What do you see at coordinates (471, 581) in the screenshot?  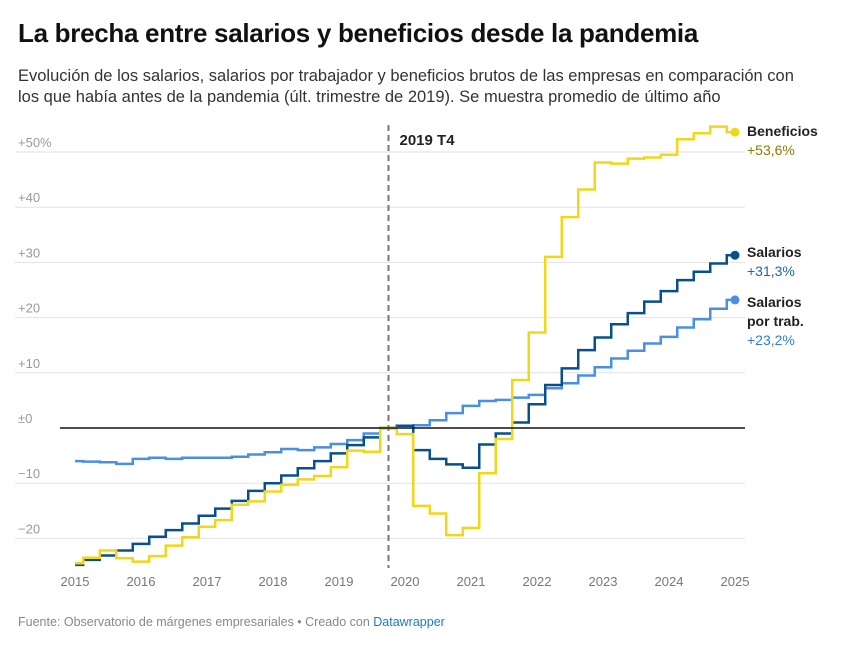 I see `x-tick-label: 2021` at bounding box center [471, 581].